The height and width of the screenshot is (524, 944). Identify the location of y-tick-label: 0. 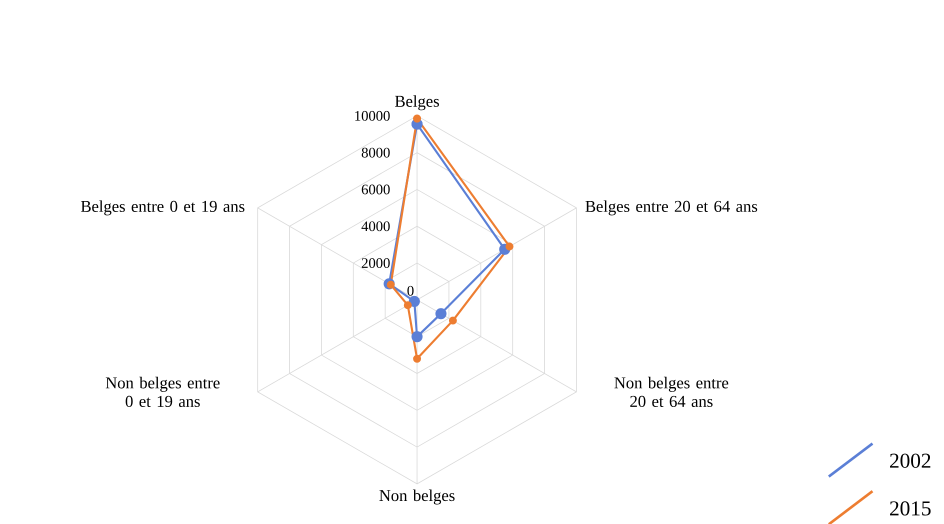
(410, 291).